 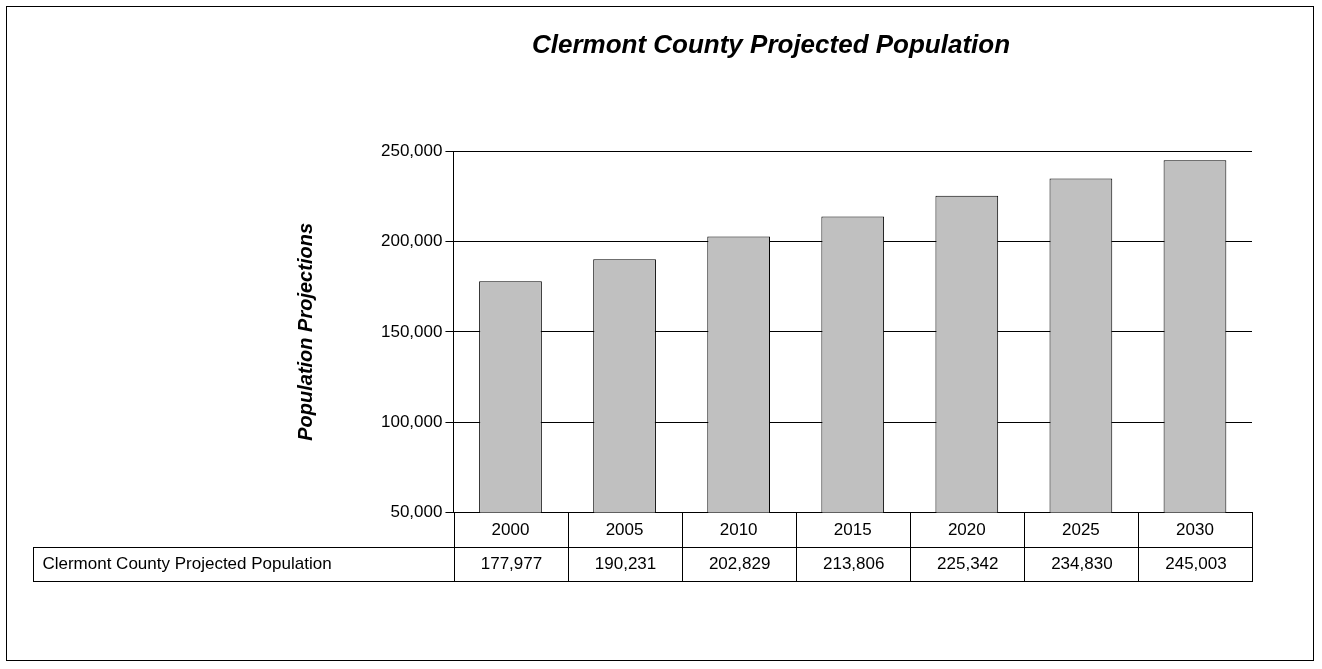 I want to click on x-tick-label: 2030, so click(x=1195, y=530).